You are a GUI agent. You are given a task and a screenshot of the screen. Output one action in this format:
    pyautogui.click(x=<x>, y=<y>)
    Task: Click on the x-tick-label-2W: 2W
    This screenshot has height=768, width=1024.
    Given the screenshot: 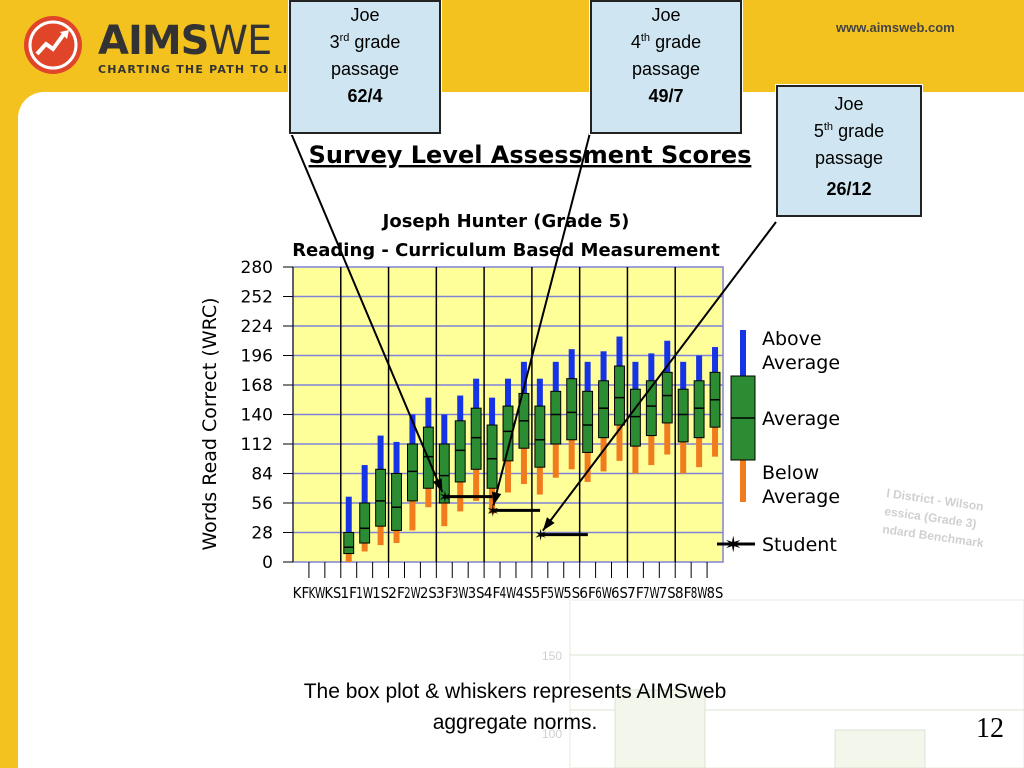 What is the action you would take?
    pyautogui.click(x=412, y=593)
    